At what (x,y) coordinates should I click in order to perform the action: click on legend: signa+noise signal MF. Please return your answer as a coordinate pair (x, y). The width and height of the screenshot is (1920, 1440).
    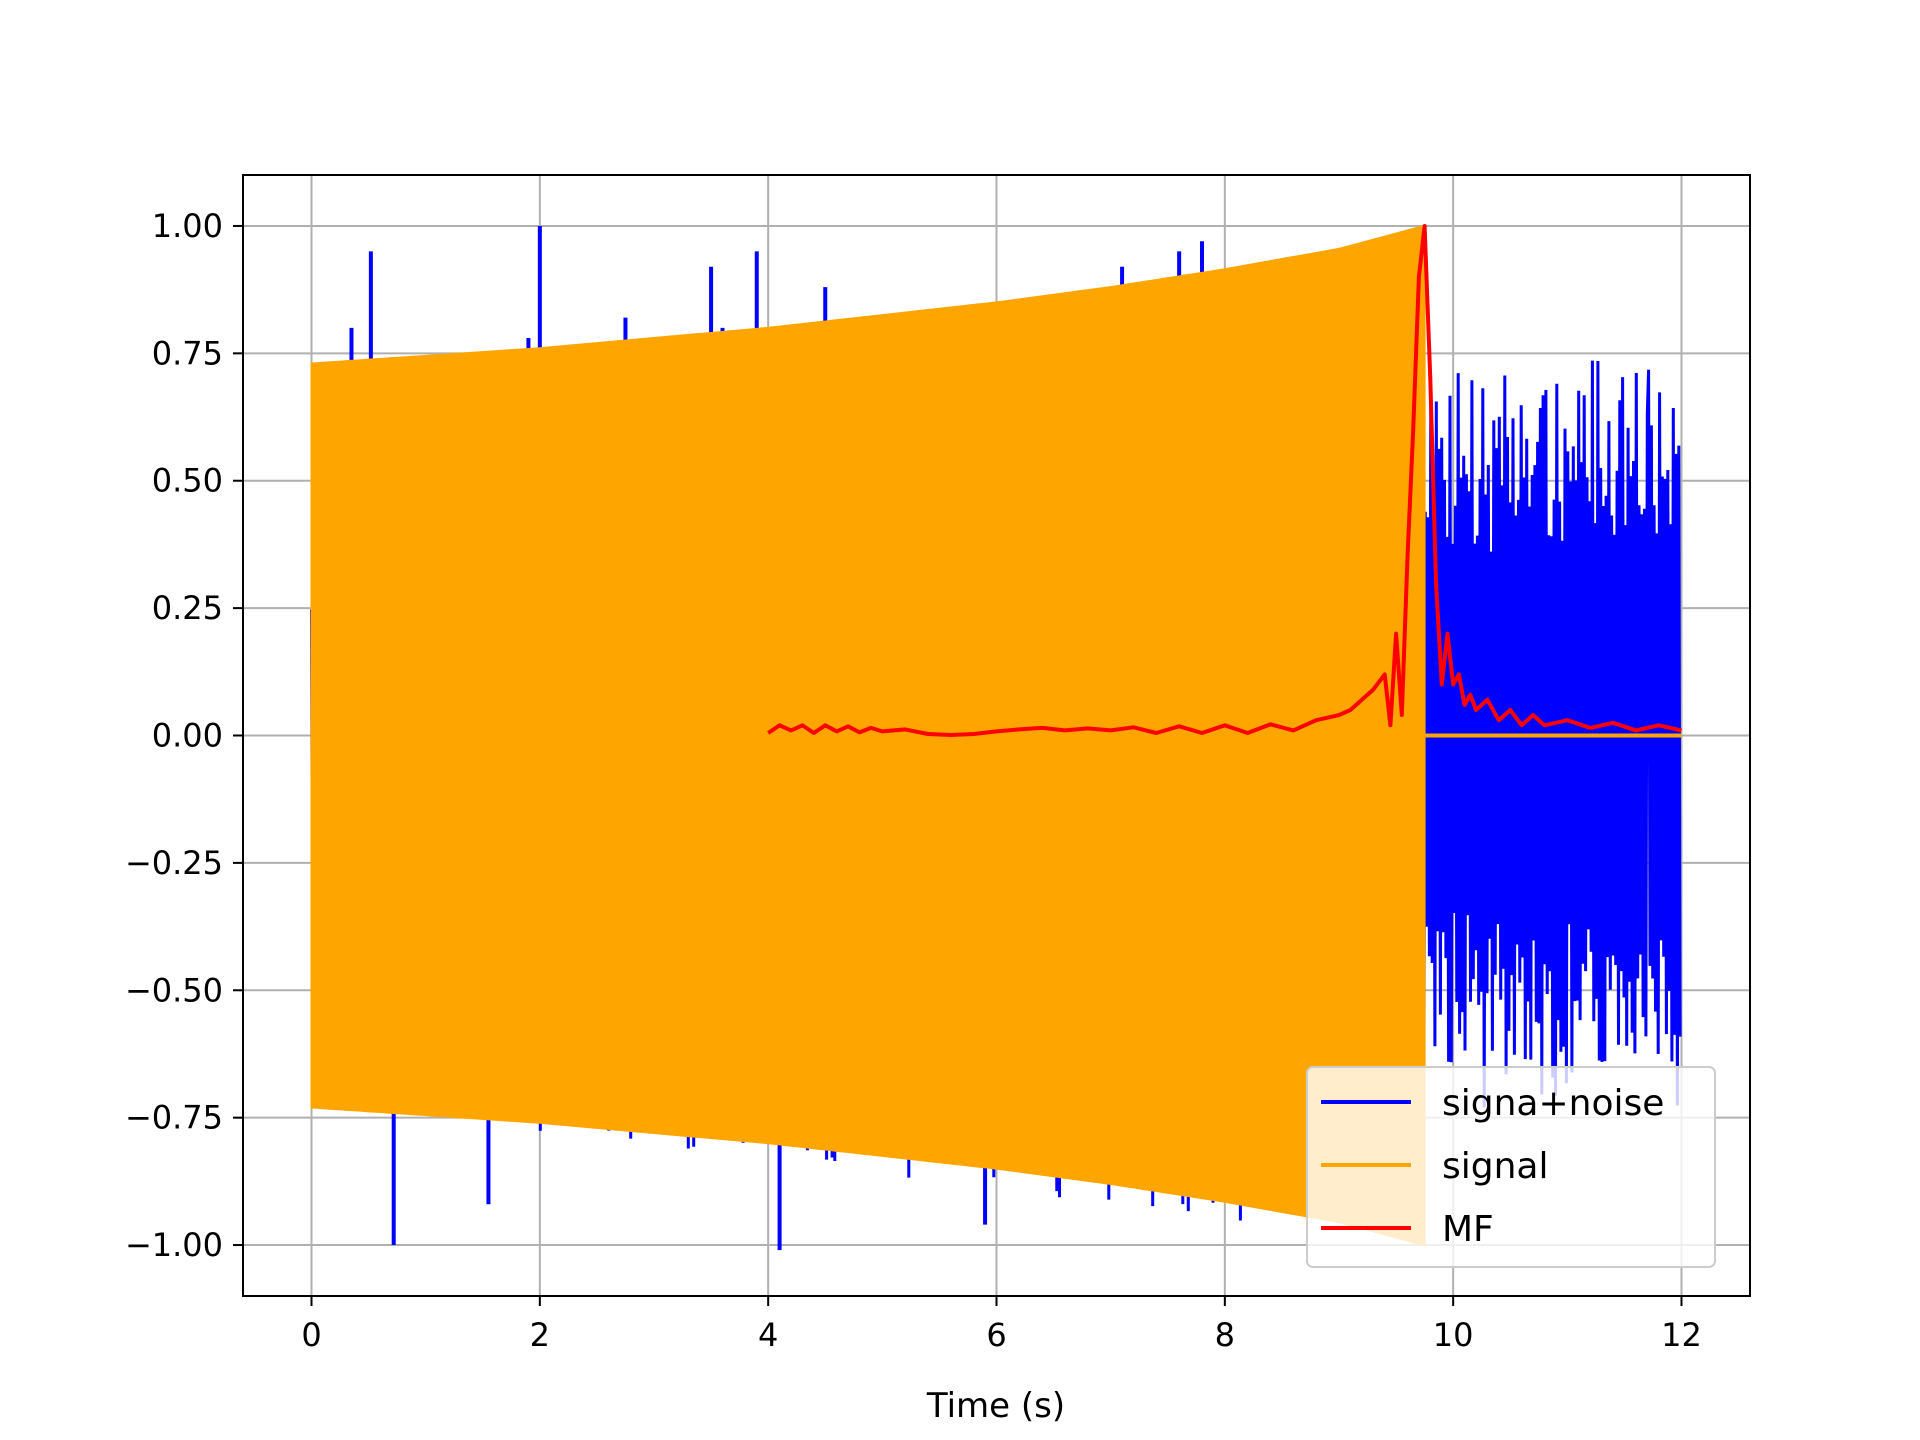
    Looking at the image, I should click on (1511, 1167).